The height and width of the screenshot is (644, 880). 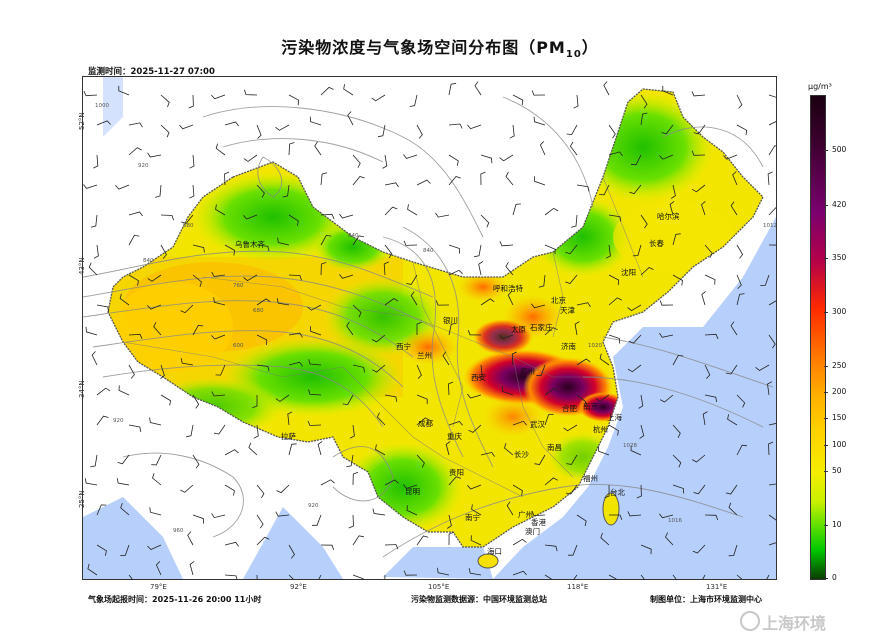 I want to click on producer: 制图单位：上海市环境监测中心, so click(x=706, y=599).